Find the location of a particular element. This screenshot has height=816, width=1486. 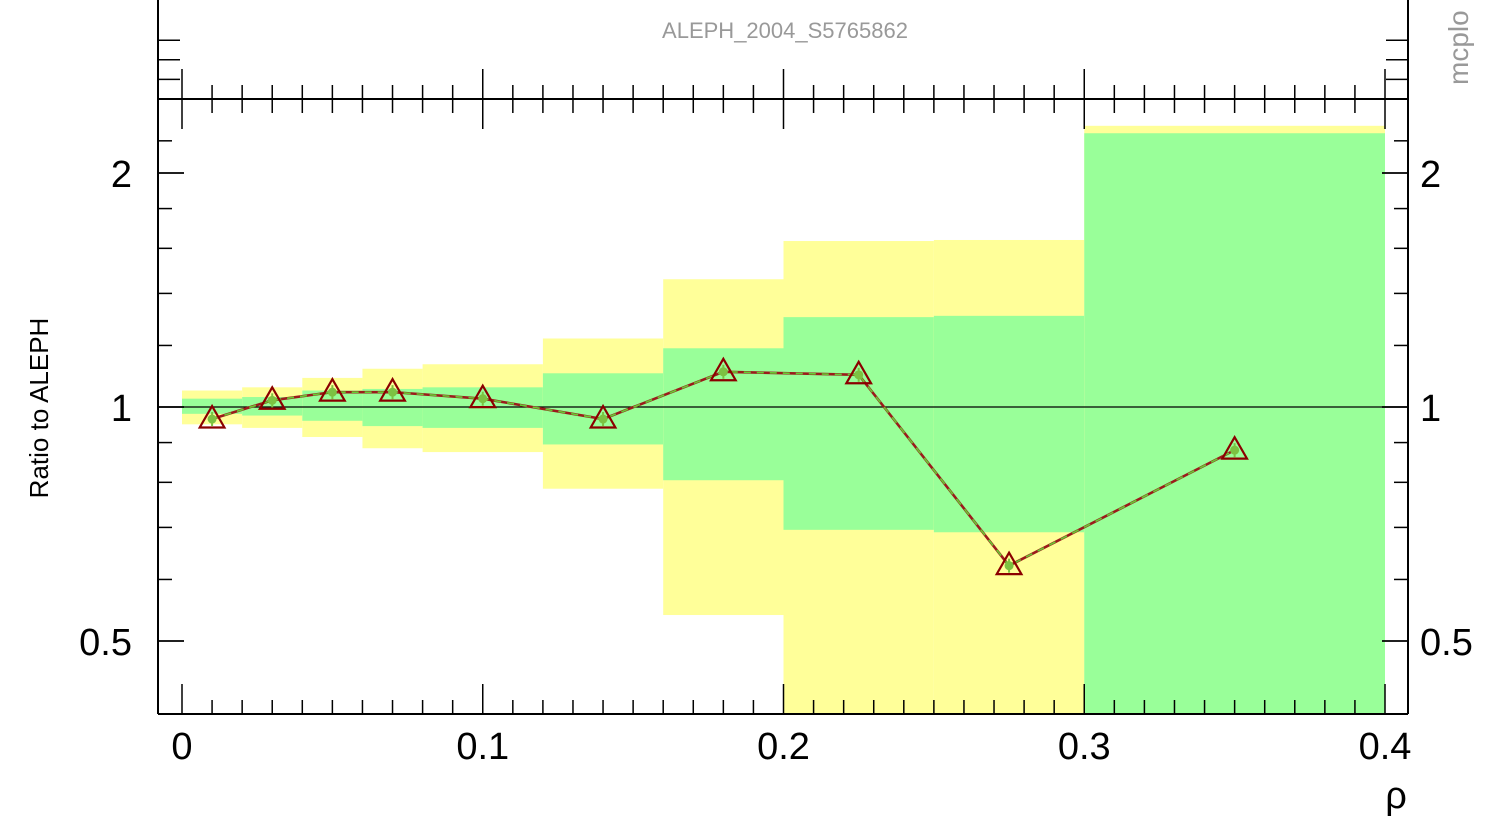

y-tick-label-left: 1 is located at coordinates (121, 409).